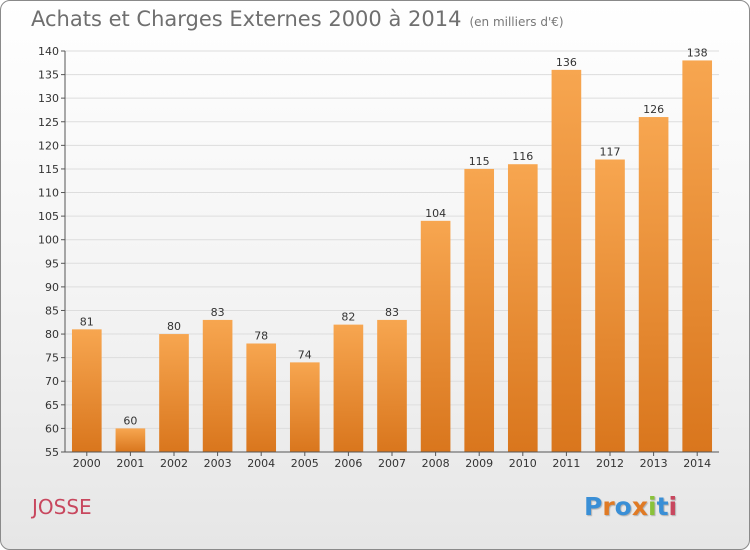 The width and height of the screenshot is (750, 550). I want to click on chart-title-text: Achats et Charges Externes 2000 à 2014, so click(246, 19).